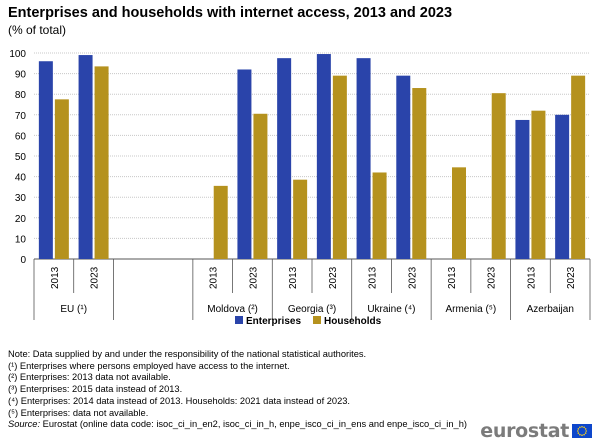 The width and height of the screenshot is (600, 447). I want to click on y-tick-label: 0, so click(23, 260).